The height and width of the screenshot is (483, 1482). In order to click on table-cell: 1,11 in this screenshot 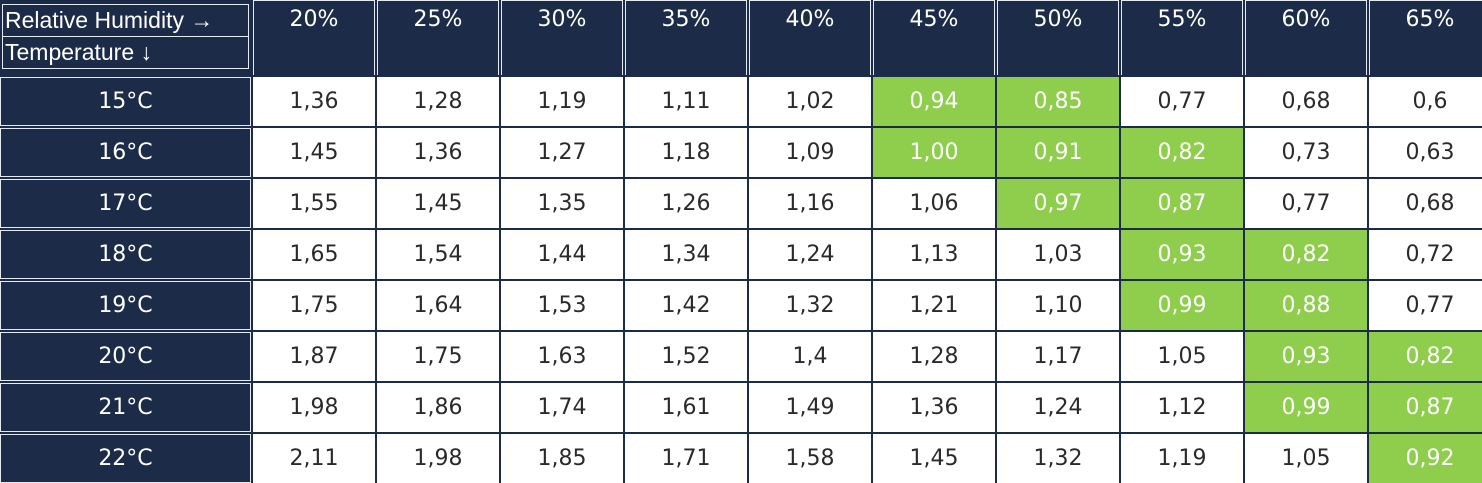, I will do `click(686, 101)`.